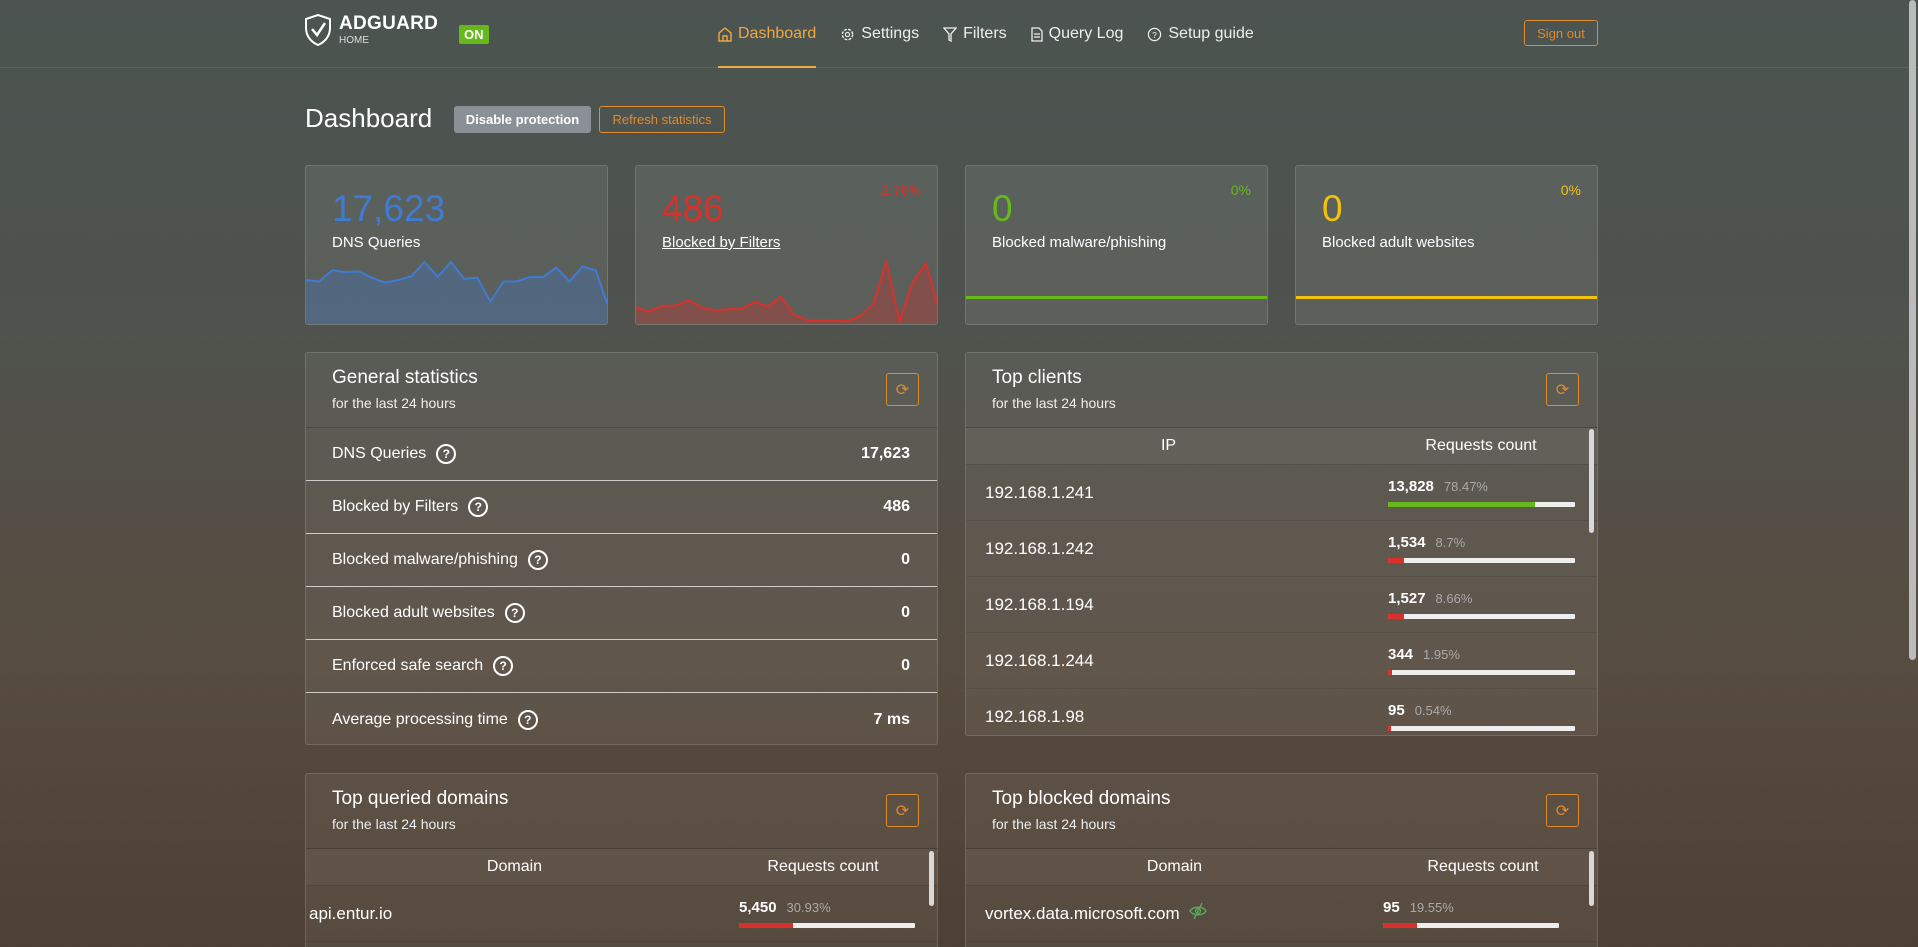  Describe the element at coordinates (1332, 208) in the screenshot. I see `card-value: 0` at that location.